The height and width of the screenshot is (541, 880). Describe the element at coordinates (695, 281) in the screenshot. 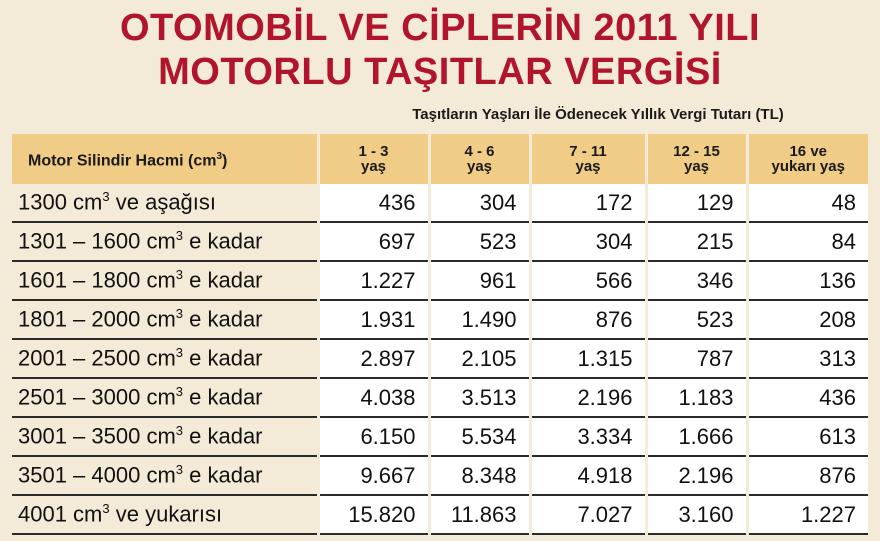

I see `tax-value-cell: 346` at that location.